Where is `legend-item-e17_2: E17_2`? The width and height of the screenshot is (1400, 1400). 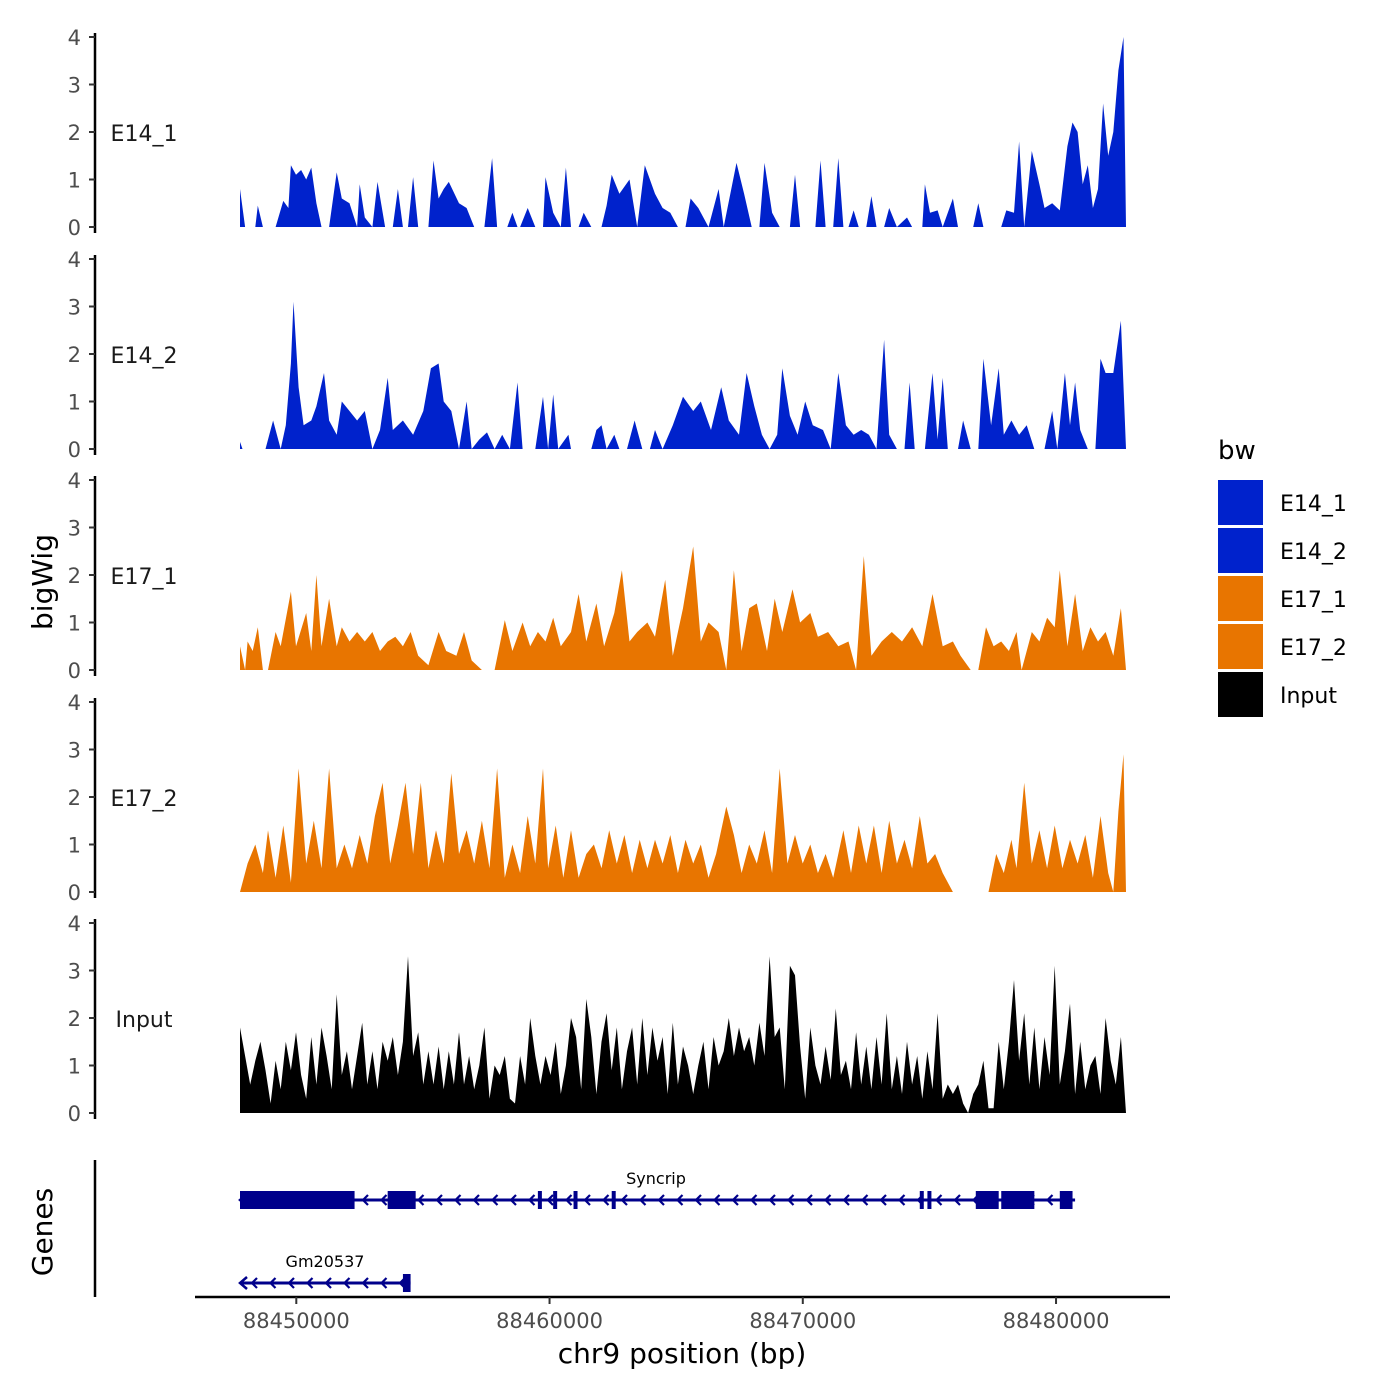 legend-item-e17_2: E17_2 is located at coordinates (1282, 646).